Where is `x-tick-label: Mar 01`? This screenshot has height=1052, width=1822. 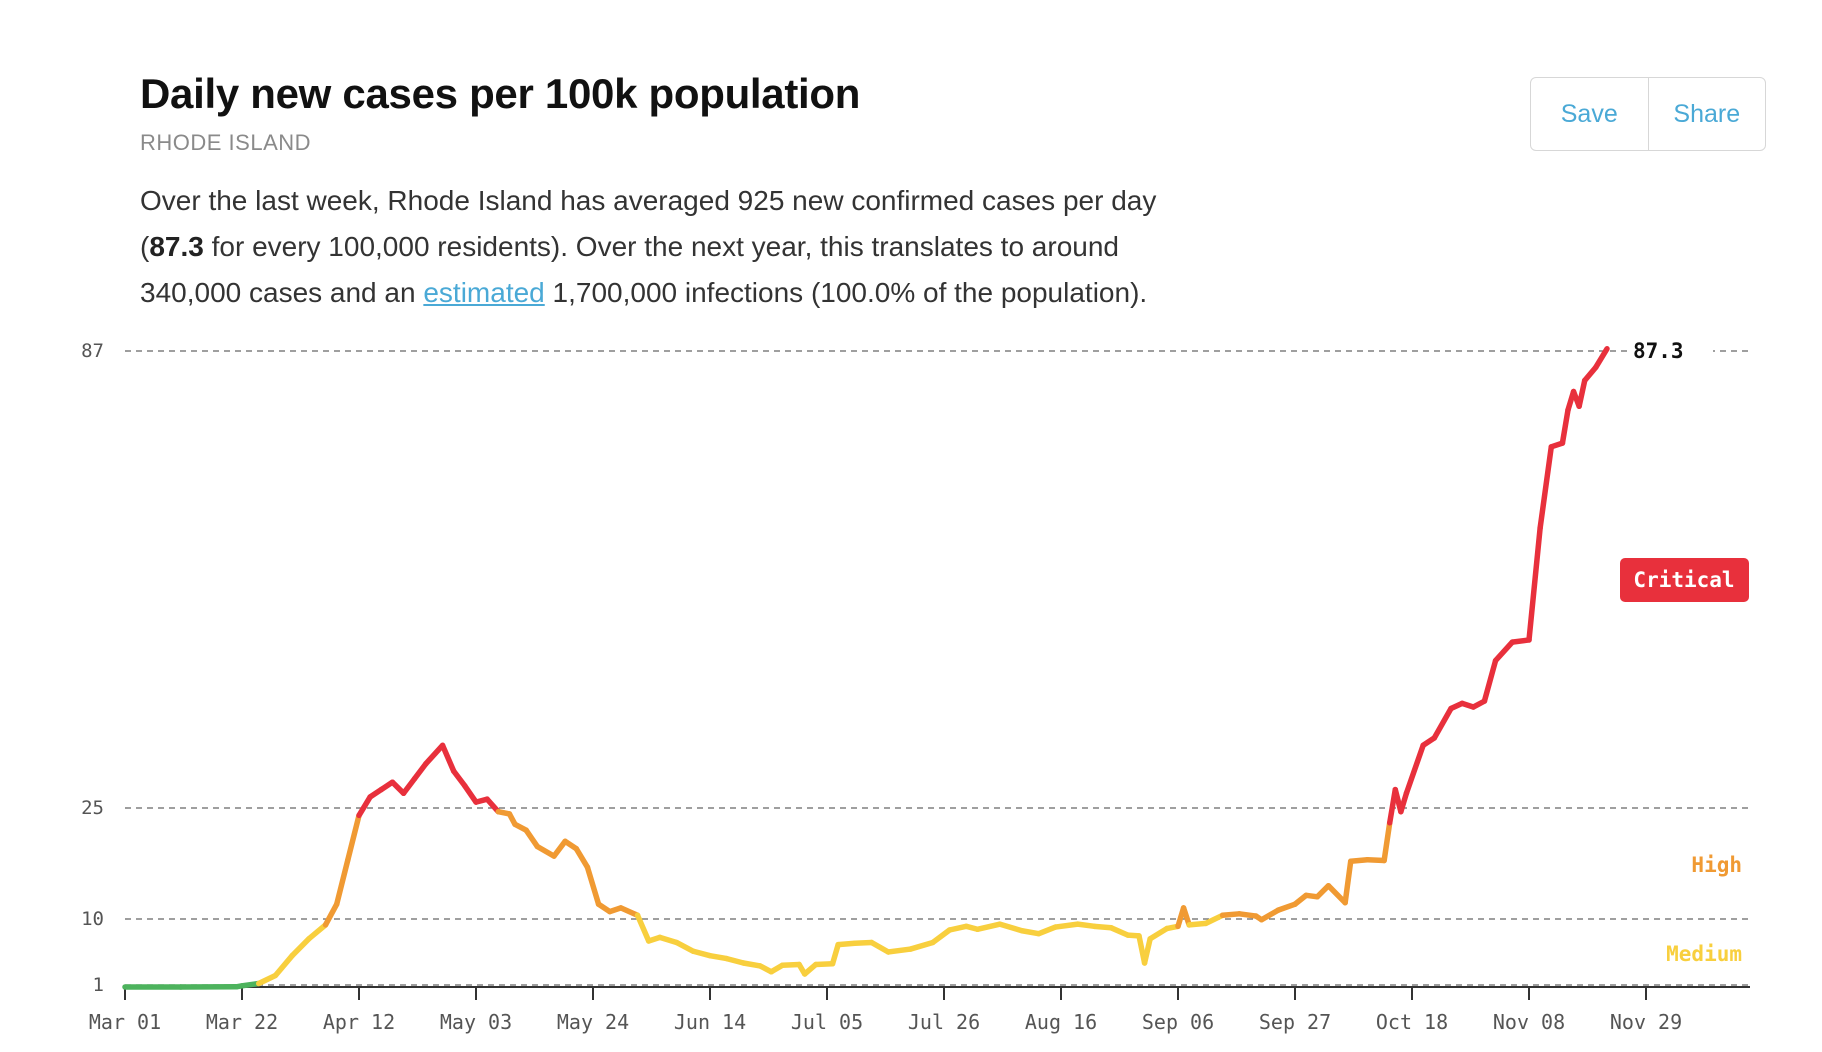 x-tick-label: Mar 01 is located at coordinates (125, 1022).